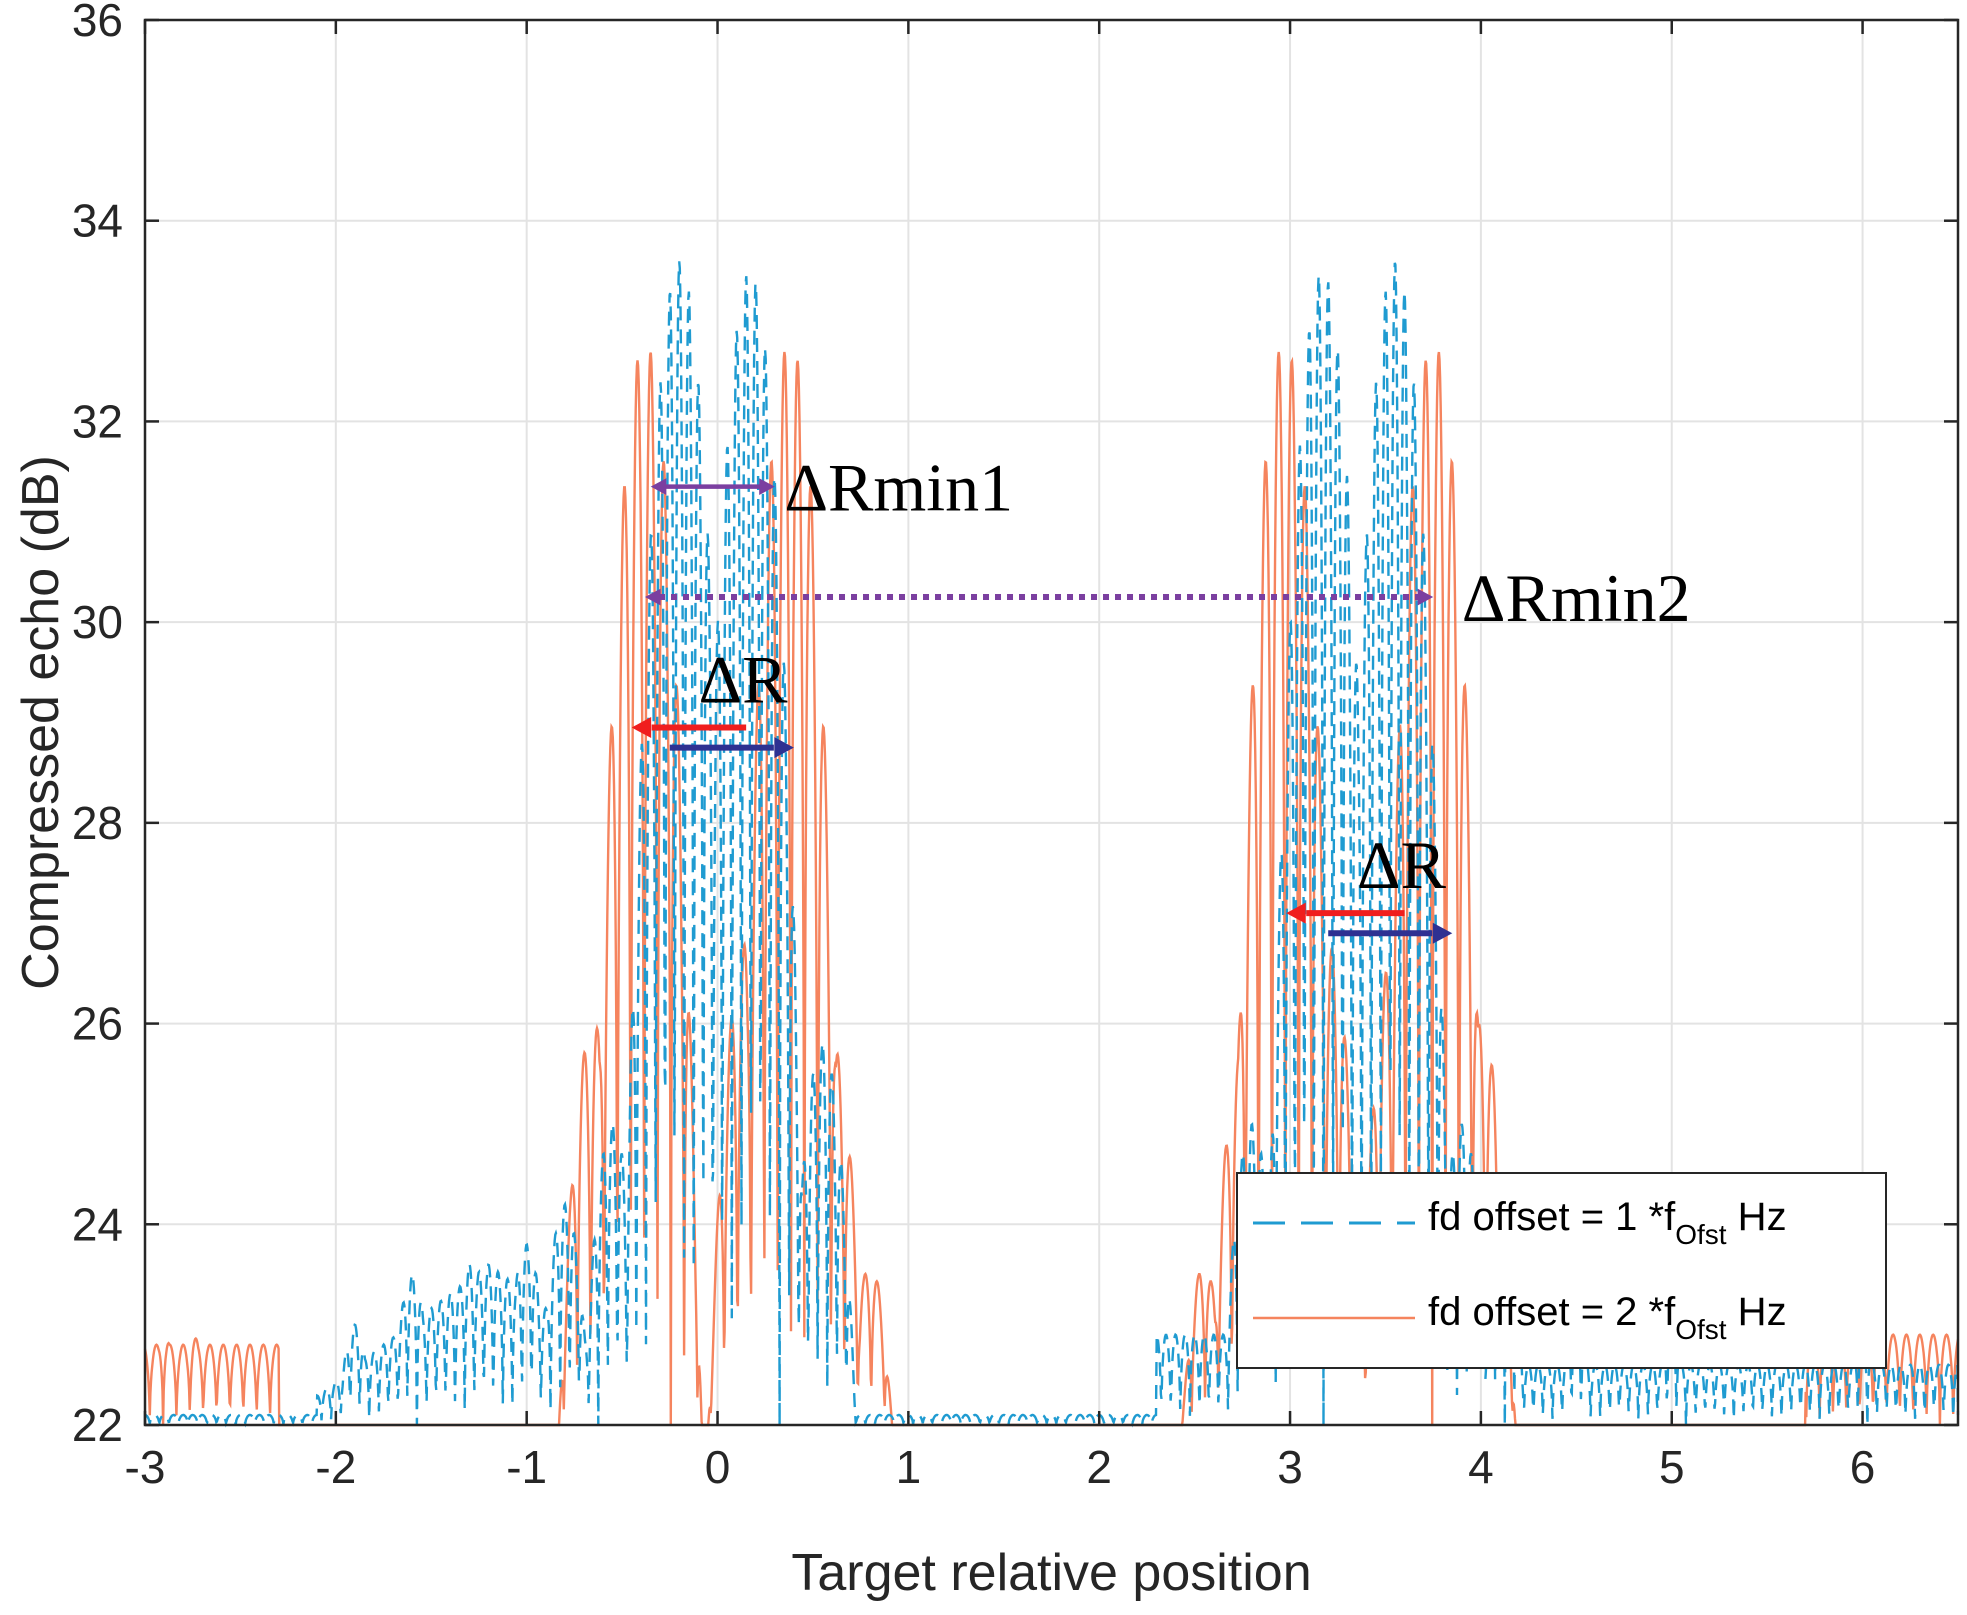 This screenshot has height=1615, width=1967. I want to click on x-tick-label: -2, so click(335, 1467).